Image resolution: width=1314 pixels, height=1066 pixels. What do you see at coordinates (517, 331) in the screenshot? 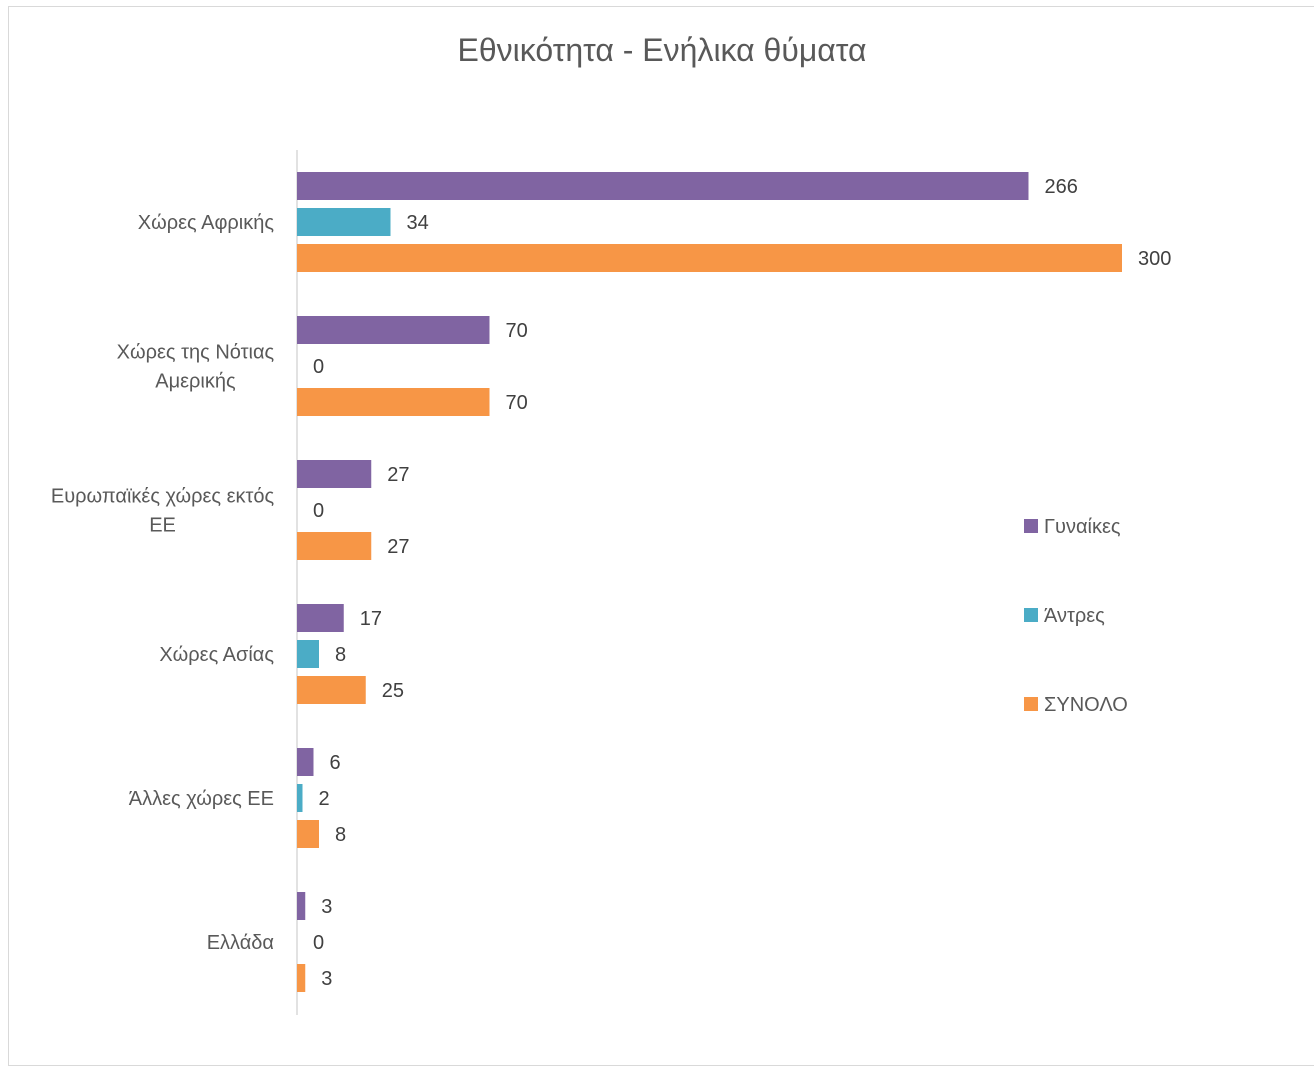
I see `data-label-1-0: 70` at bounding box center [517, 331].